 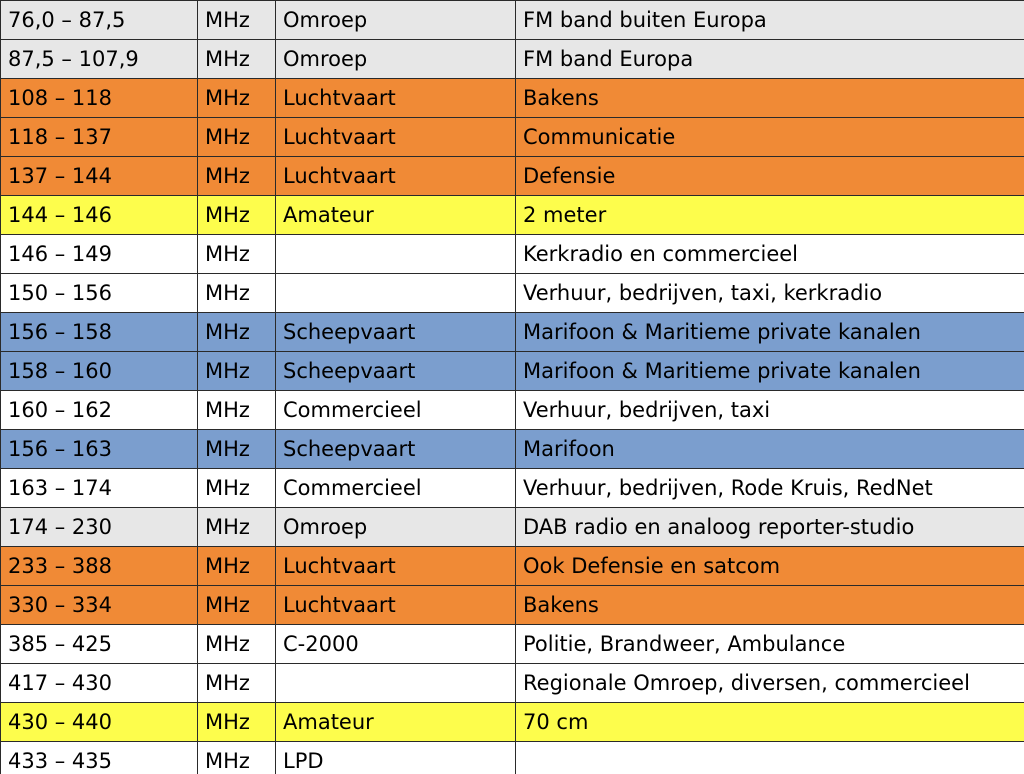 I want to click on usage-description: Marifoon, so click(x=769, y=449).